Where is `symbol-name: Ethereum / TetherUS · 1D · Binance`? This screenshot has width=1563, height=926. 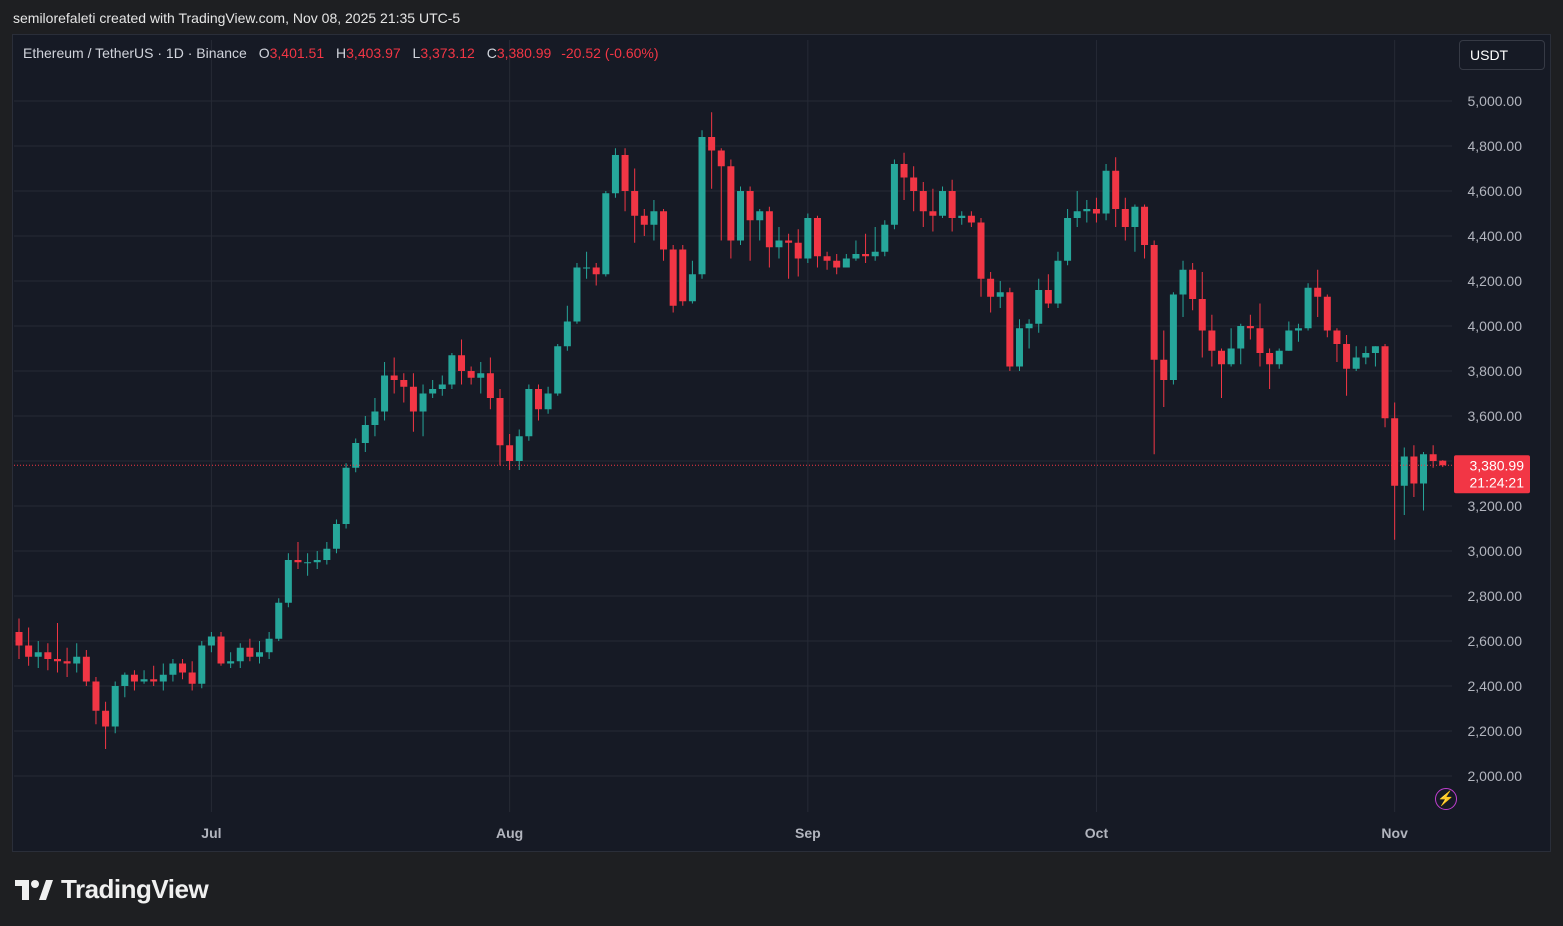 symbol-name: Ethereum / TetherUS · 1D · Binance is located at coordinates (135, 53).